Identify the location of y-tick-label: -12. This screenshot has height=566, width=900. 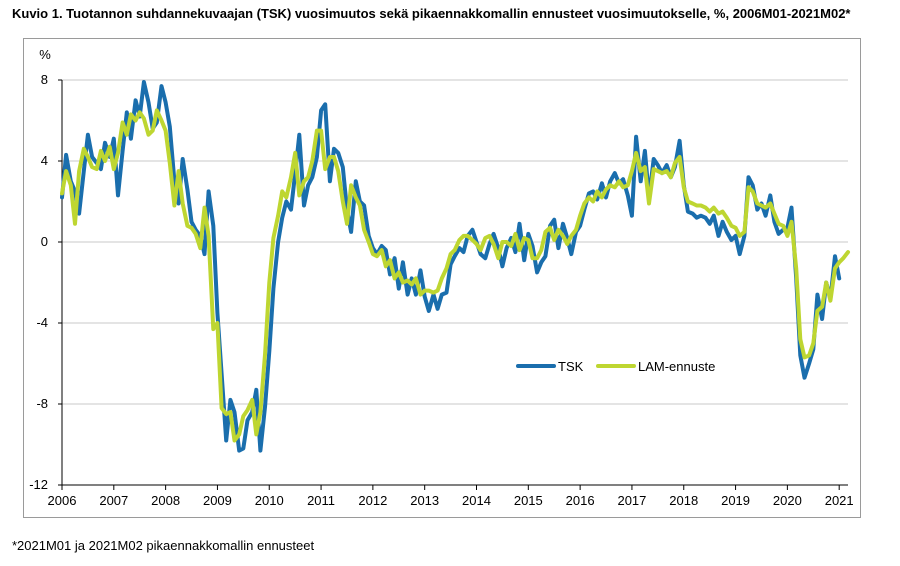
(38, 484).